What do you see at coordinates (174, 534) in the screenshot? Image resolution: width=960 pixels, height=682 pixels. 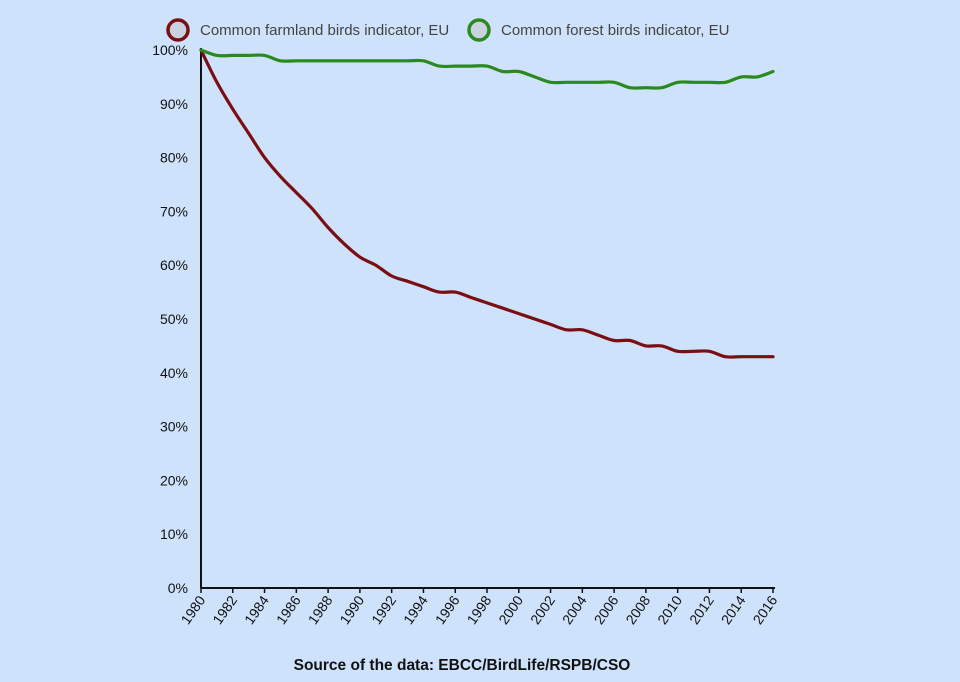 I see `y-tick-label: 10%` at bounding box center [174, 534].